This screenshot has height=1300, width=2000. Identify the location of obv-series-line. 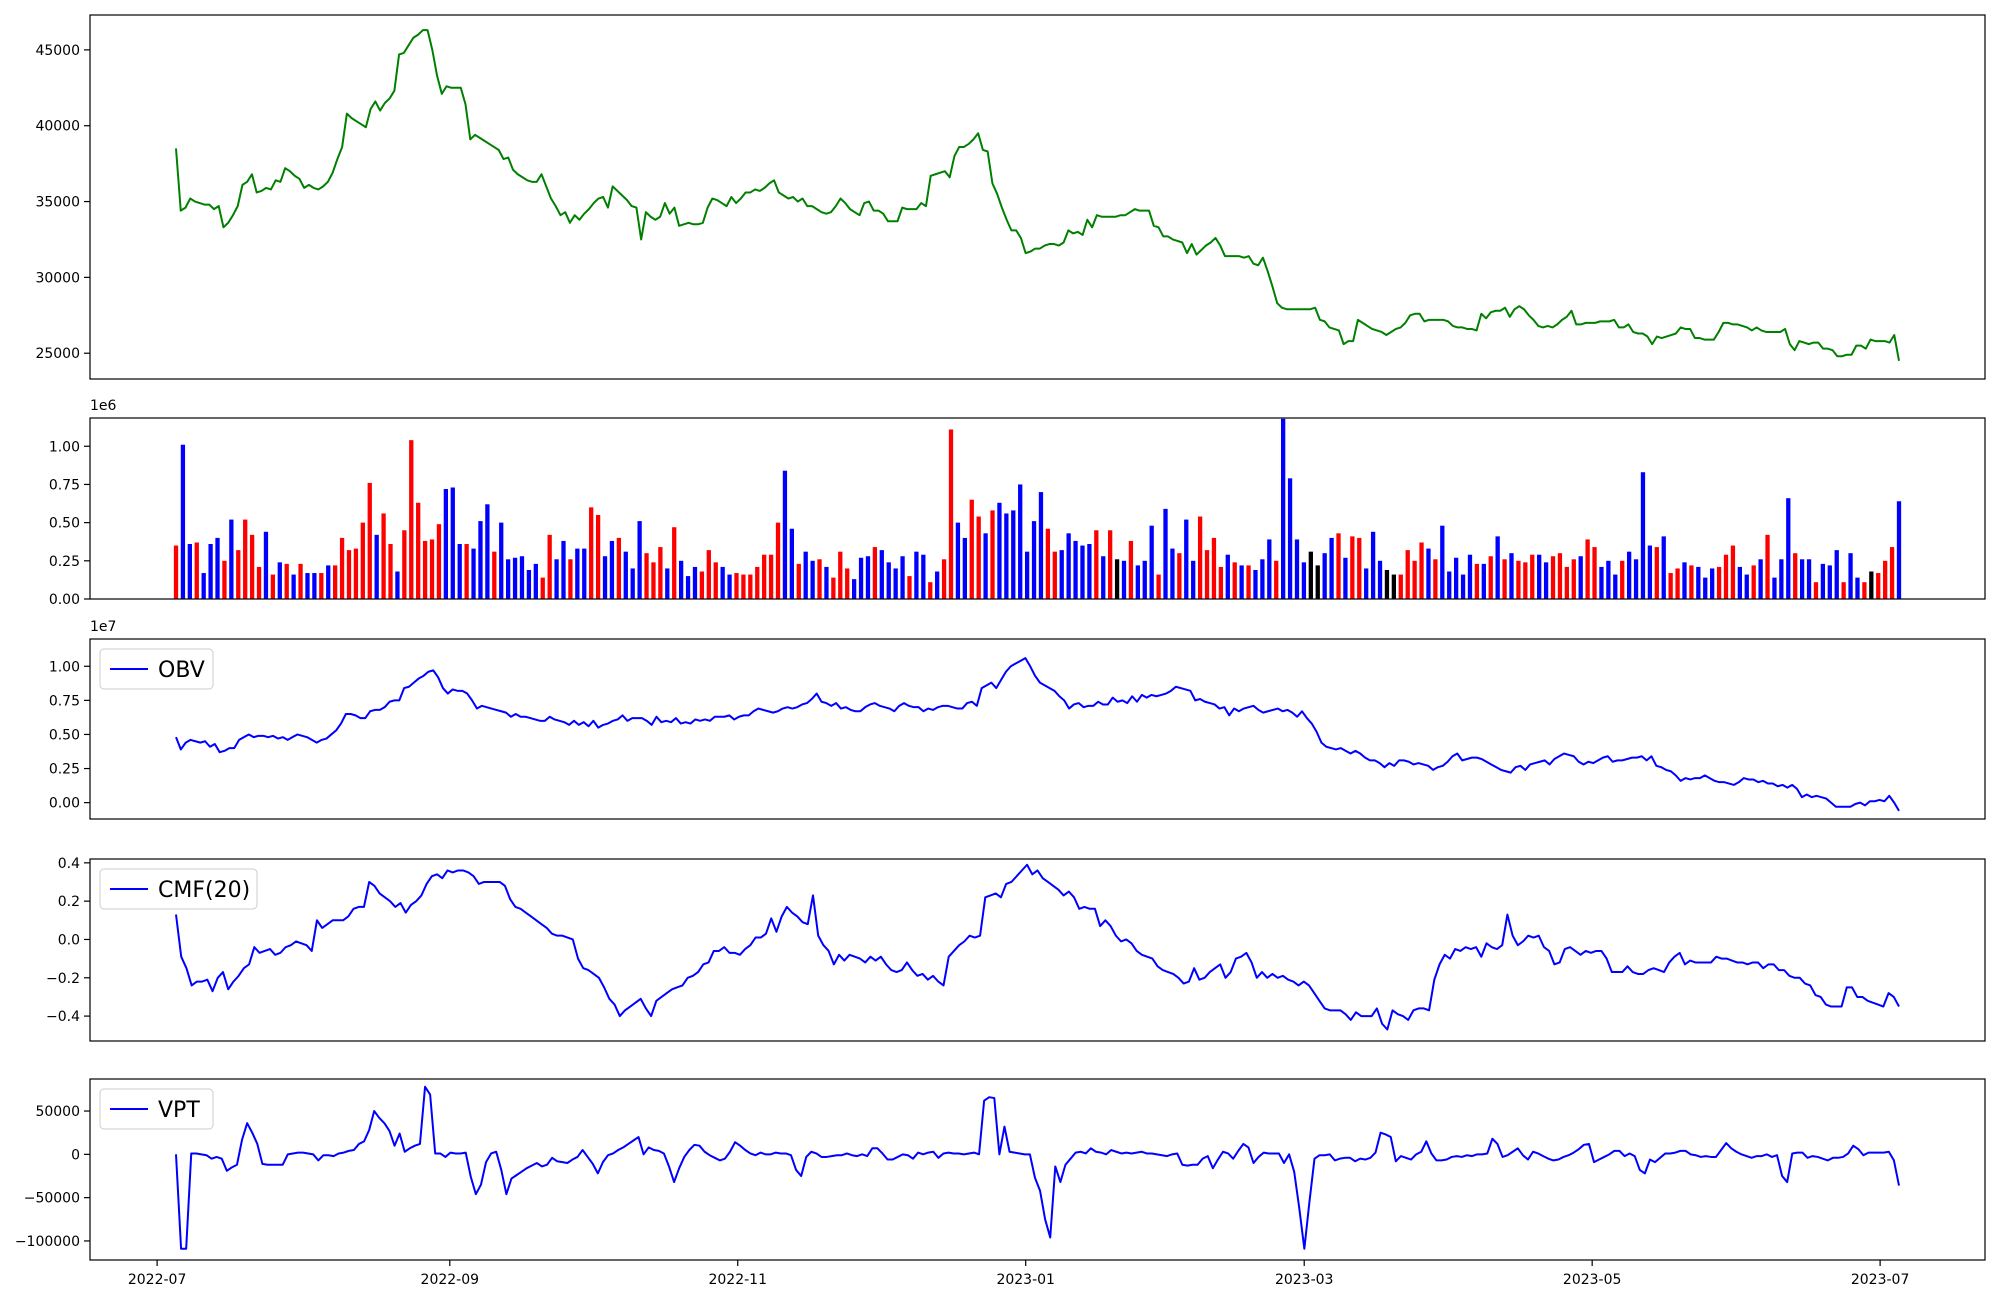
(1037, 734).